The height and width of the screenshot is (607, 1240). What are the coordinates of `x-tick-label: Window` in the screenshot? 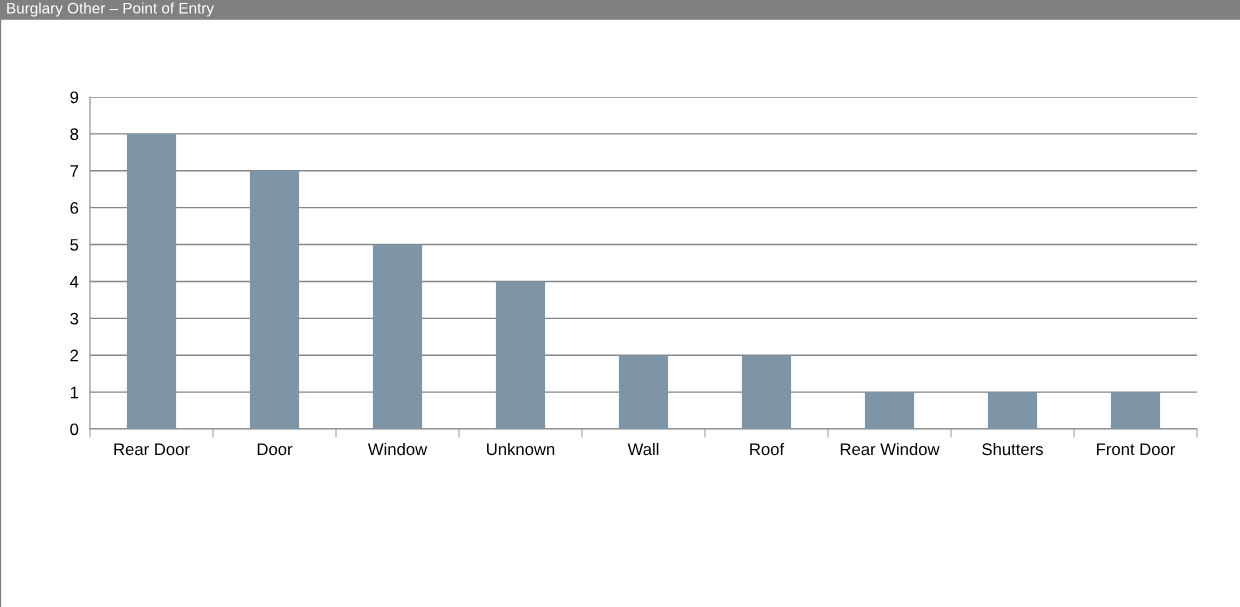 It's located at (397, 449).